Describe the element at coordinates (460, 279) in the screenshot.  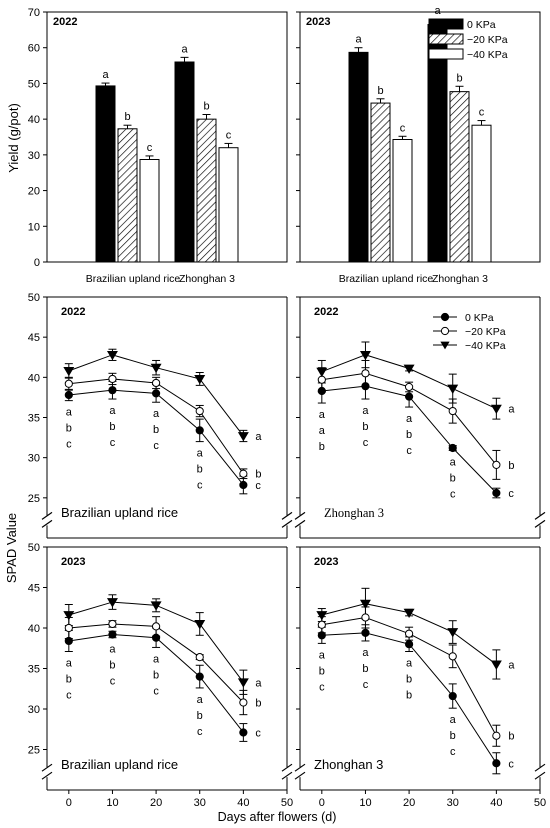
I see `category-label: Zhonghan 3` at that location.